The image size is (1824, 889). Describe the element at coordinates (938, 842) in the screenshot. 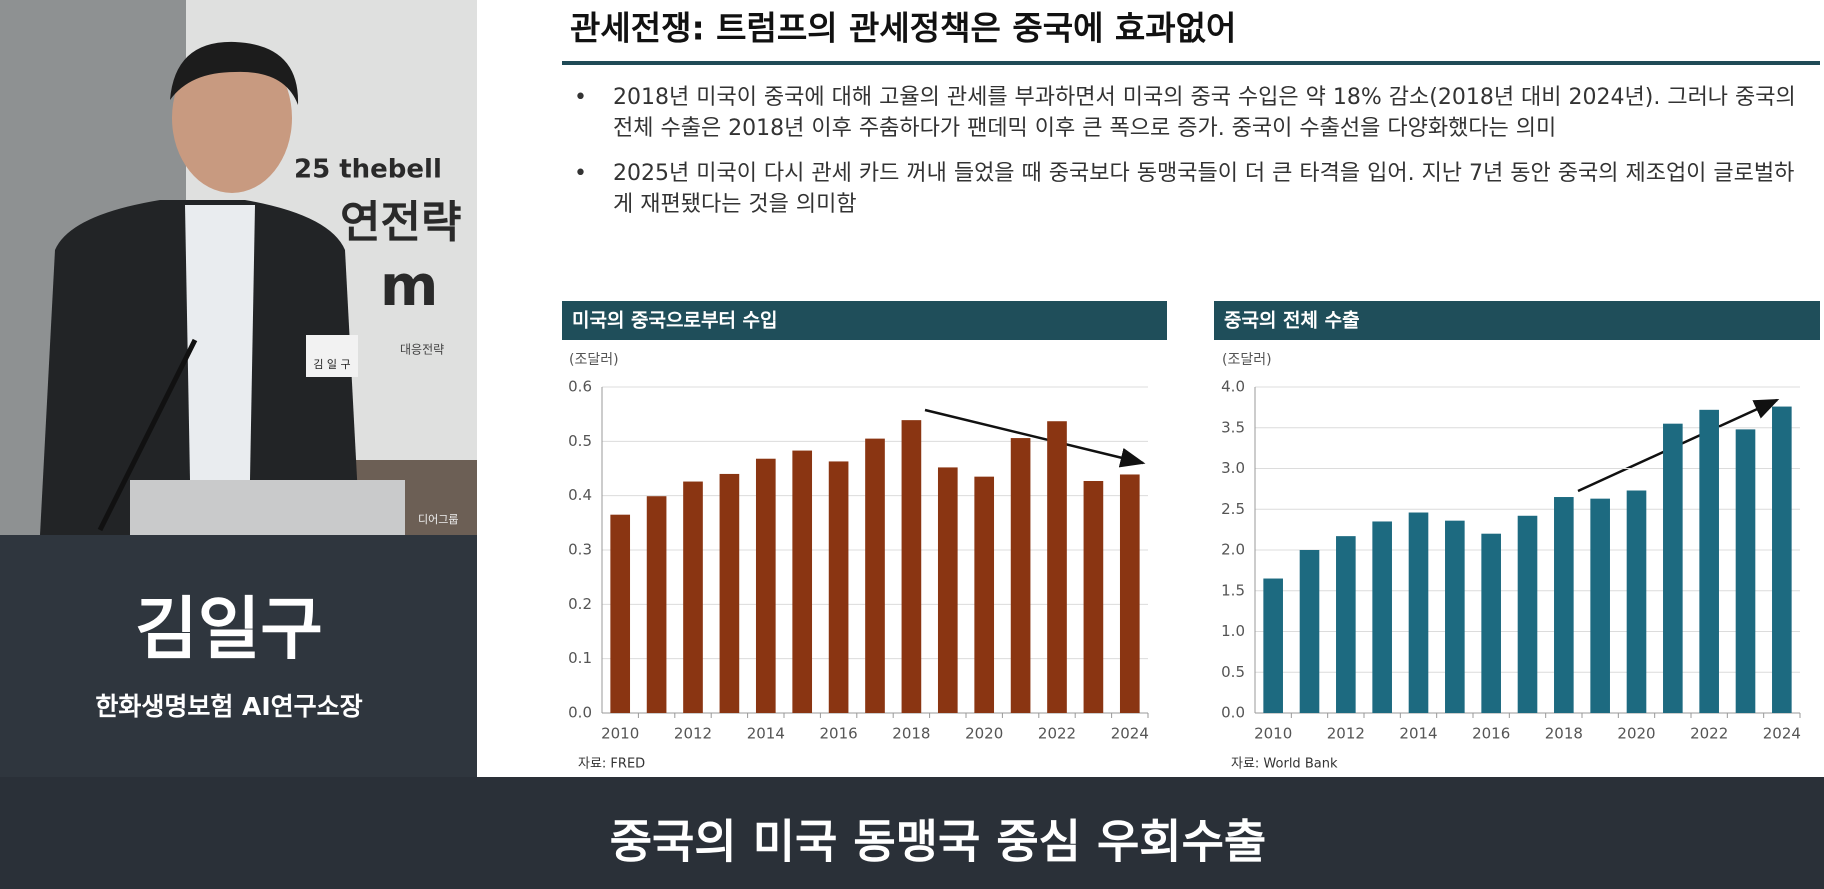

I see `caption: 중국의 미국 동맹국 중심 우회수출` at that location.